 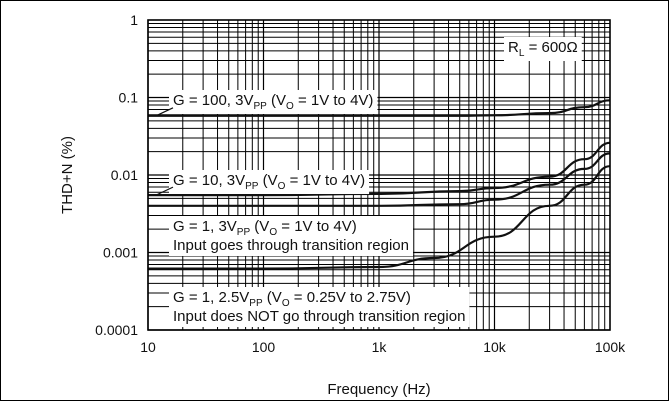 I want to click on series-label-2: G = 10, 3VPP (VO = 1V to 4V), so click(x=269, y=182).